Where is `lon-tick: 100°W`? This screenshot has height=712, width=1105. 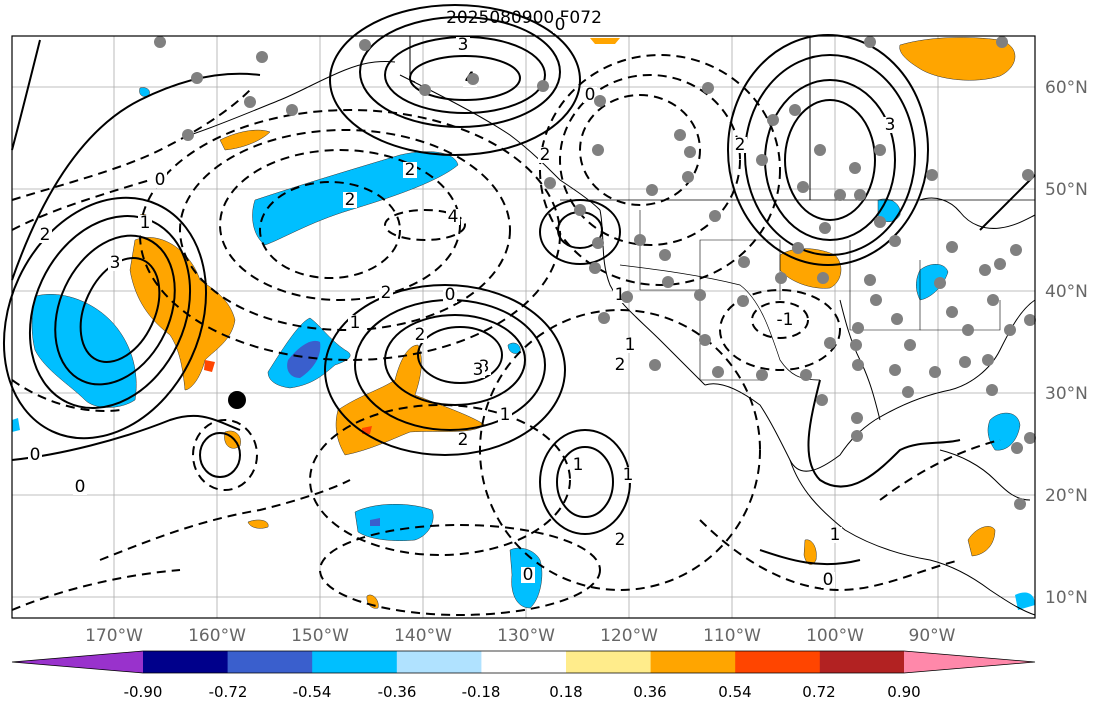
lon-tick: 100°W is located at coordinates (835, 636).